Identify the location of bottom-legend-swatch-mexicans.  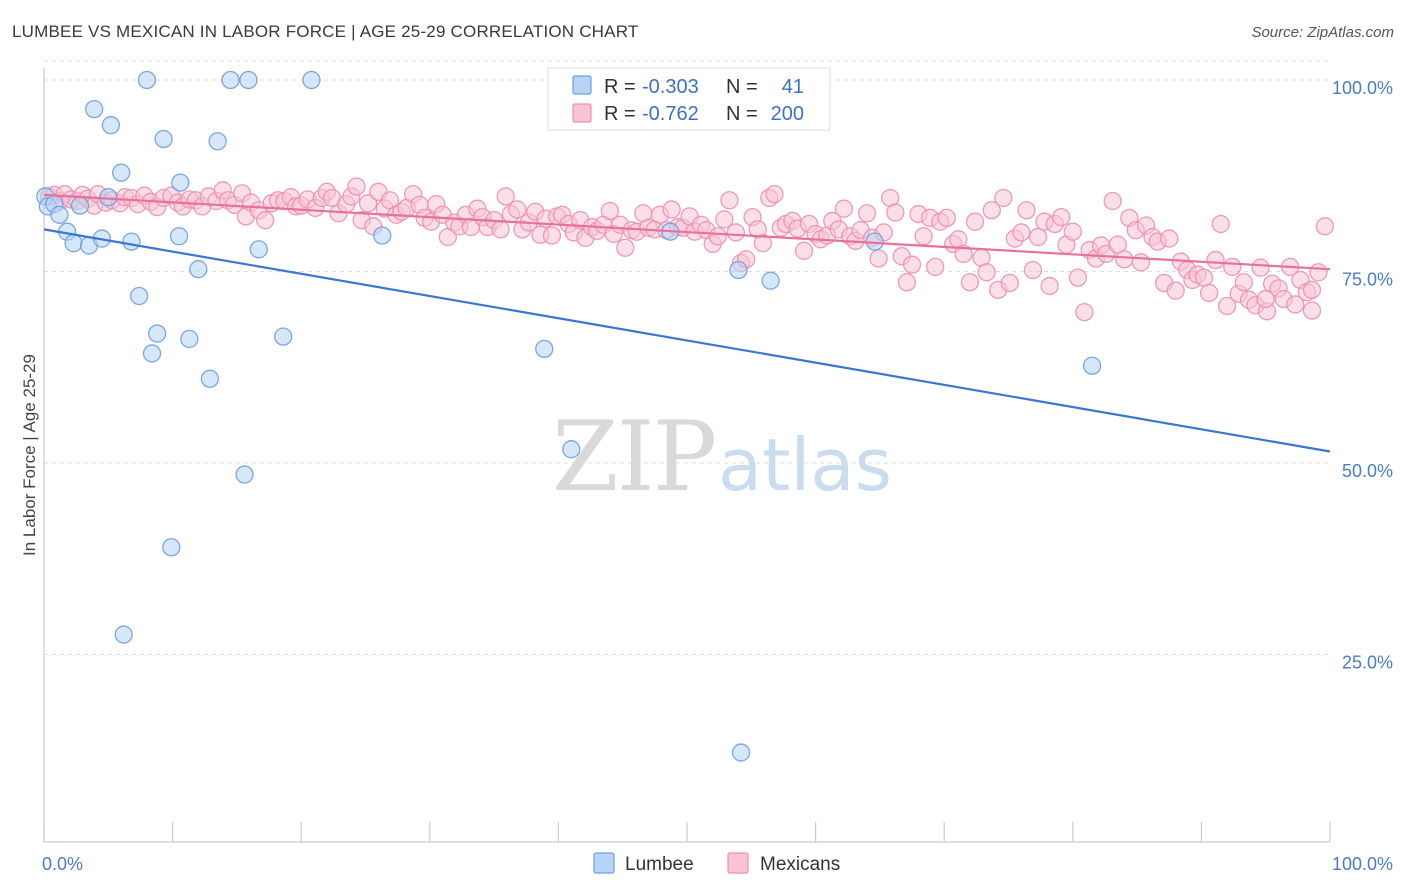
(738, 863).